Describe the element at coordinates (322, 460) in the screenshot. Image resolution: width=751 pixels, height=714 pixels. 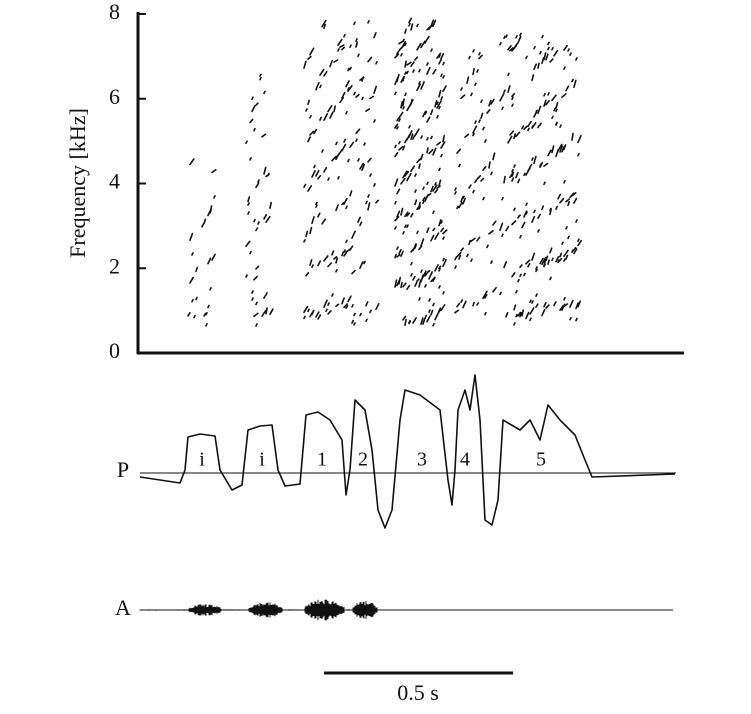
I see `syllable-label: 1` at that location.